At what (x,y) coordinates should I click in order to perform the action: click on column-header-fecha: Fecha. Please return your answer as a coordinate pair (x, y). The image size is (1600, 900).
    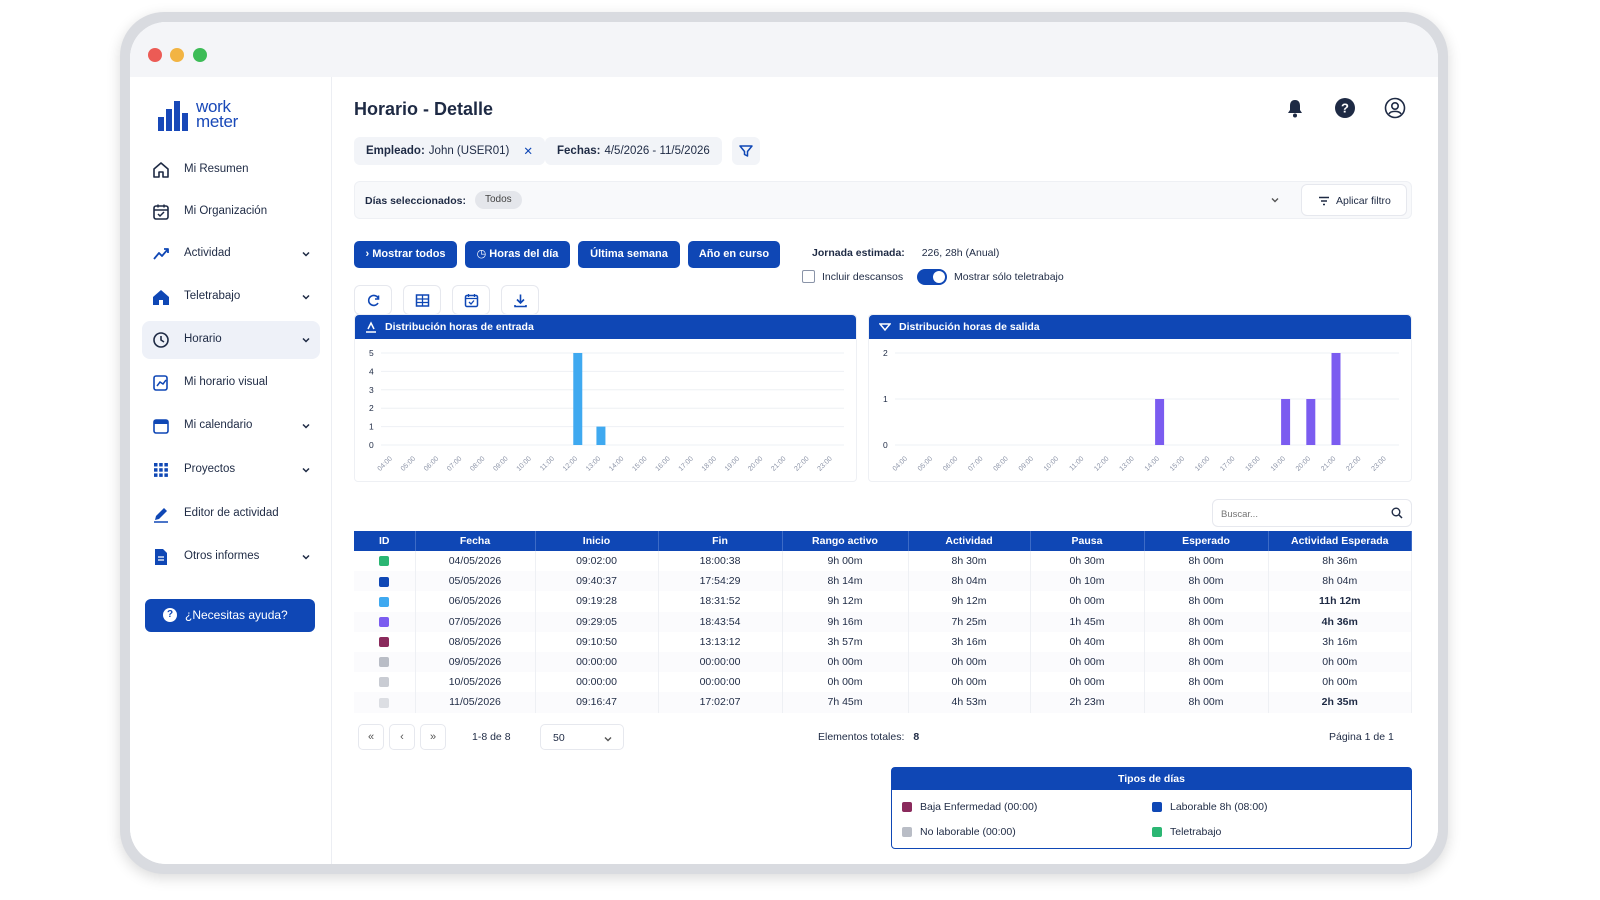
    Looking at the image, I should click on (475, 541).